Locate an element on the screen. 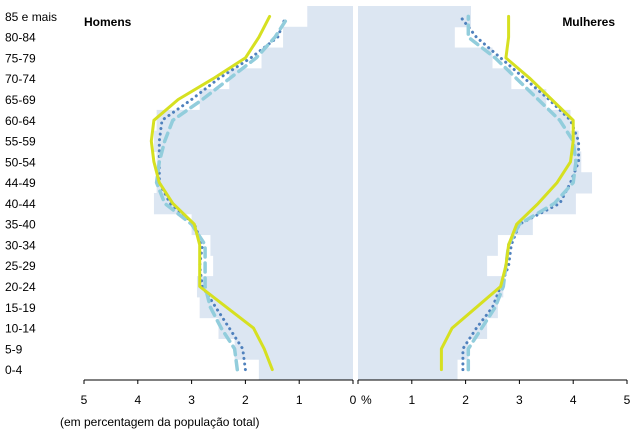 Image resolution: width=630 pixels, height=435 pixels. age-group-label: 85 e mais is located at coordinates (31, 17).